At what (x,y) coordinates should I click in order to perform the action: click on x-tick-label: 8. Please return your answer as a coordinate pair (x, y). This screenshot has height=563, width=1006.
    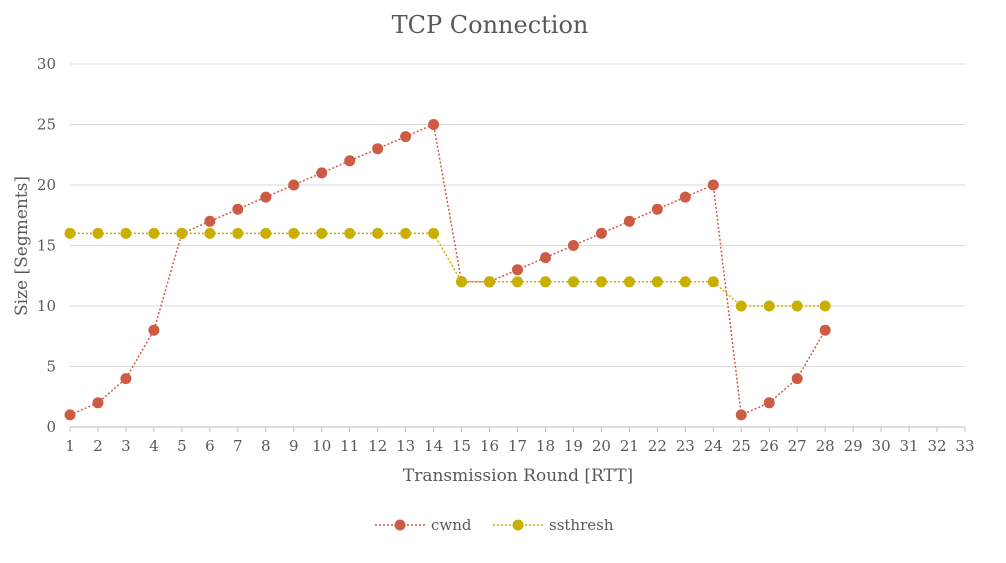
    Looking at the image, I should click on (266, 446).